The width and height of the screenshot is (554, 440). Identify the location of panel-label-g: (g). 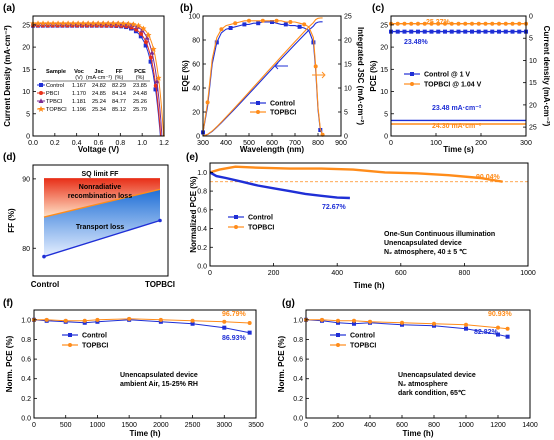
(288, 303).